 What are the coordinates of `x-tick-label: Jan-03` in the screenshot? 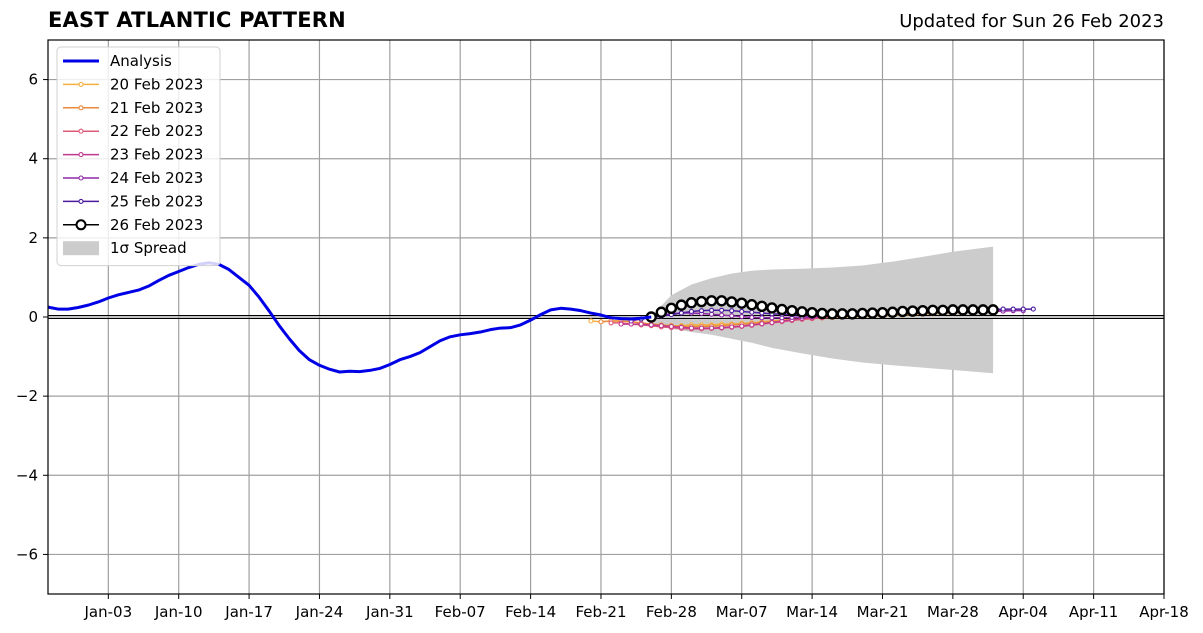 It's located at (108, 612).